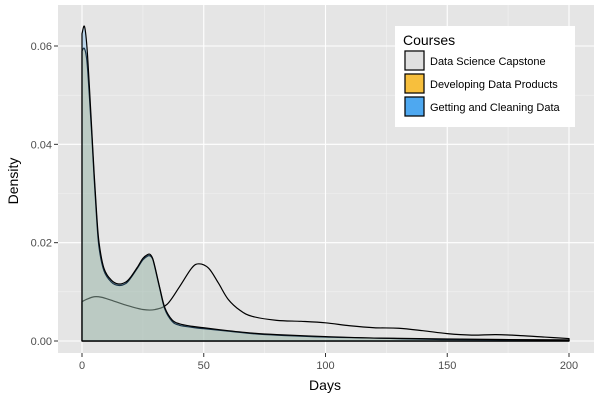 This screenshot has height=400, width=600. I want to click on legend-label-developing-data-products: Developing Data Products, so click(494, 85).